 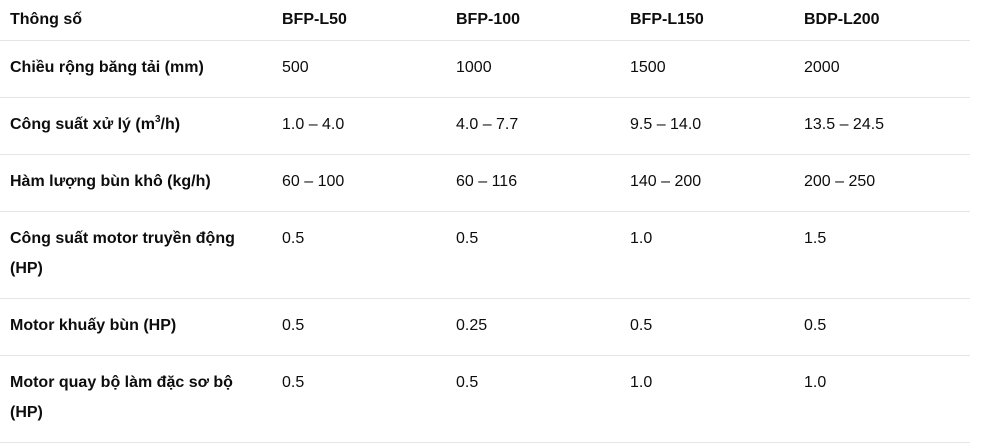 I want to click on table-cell: 140 – 200, so click(x=707, y=183).